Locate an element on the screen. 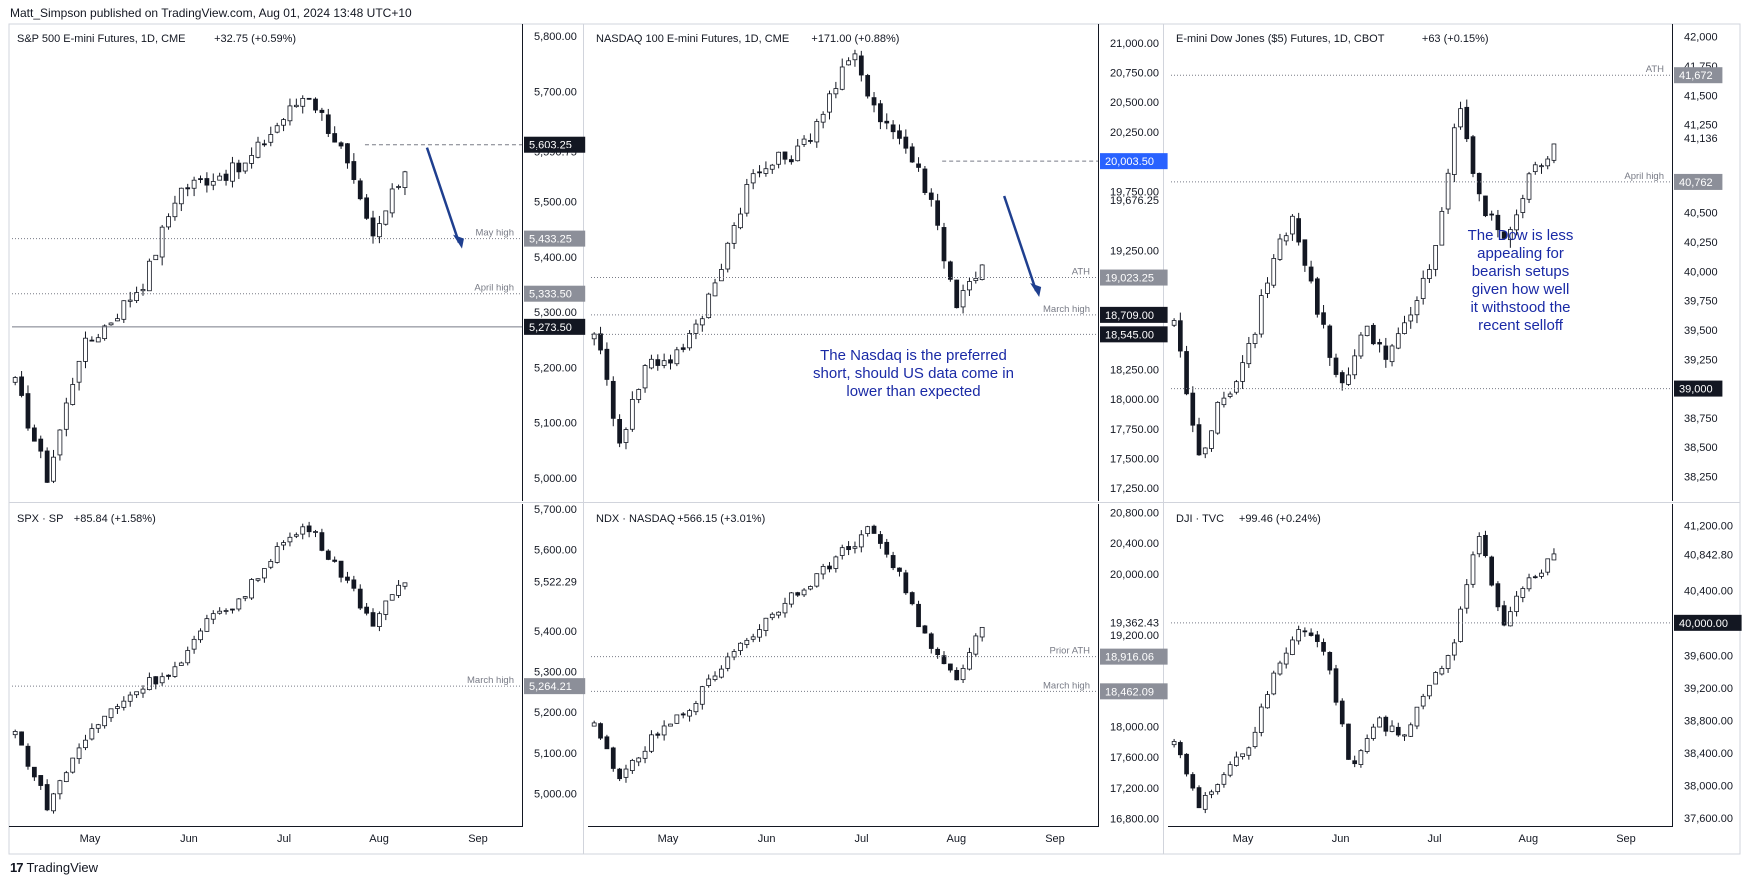 This screenshot has height=888, width=1749. annotation-line: appealing for is located at coordinates (1520, 253).